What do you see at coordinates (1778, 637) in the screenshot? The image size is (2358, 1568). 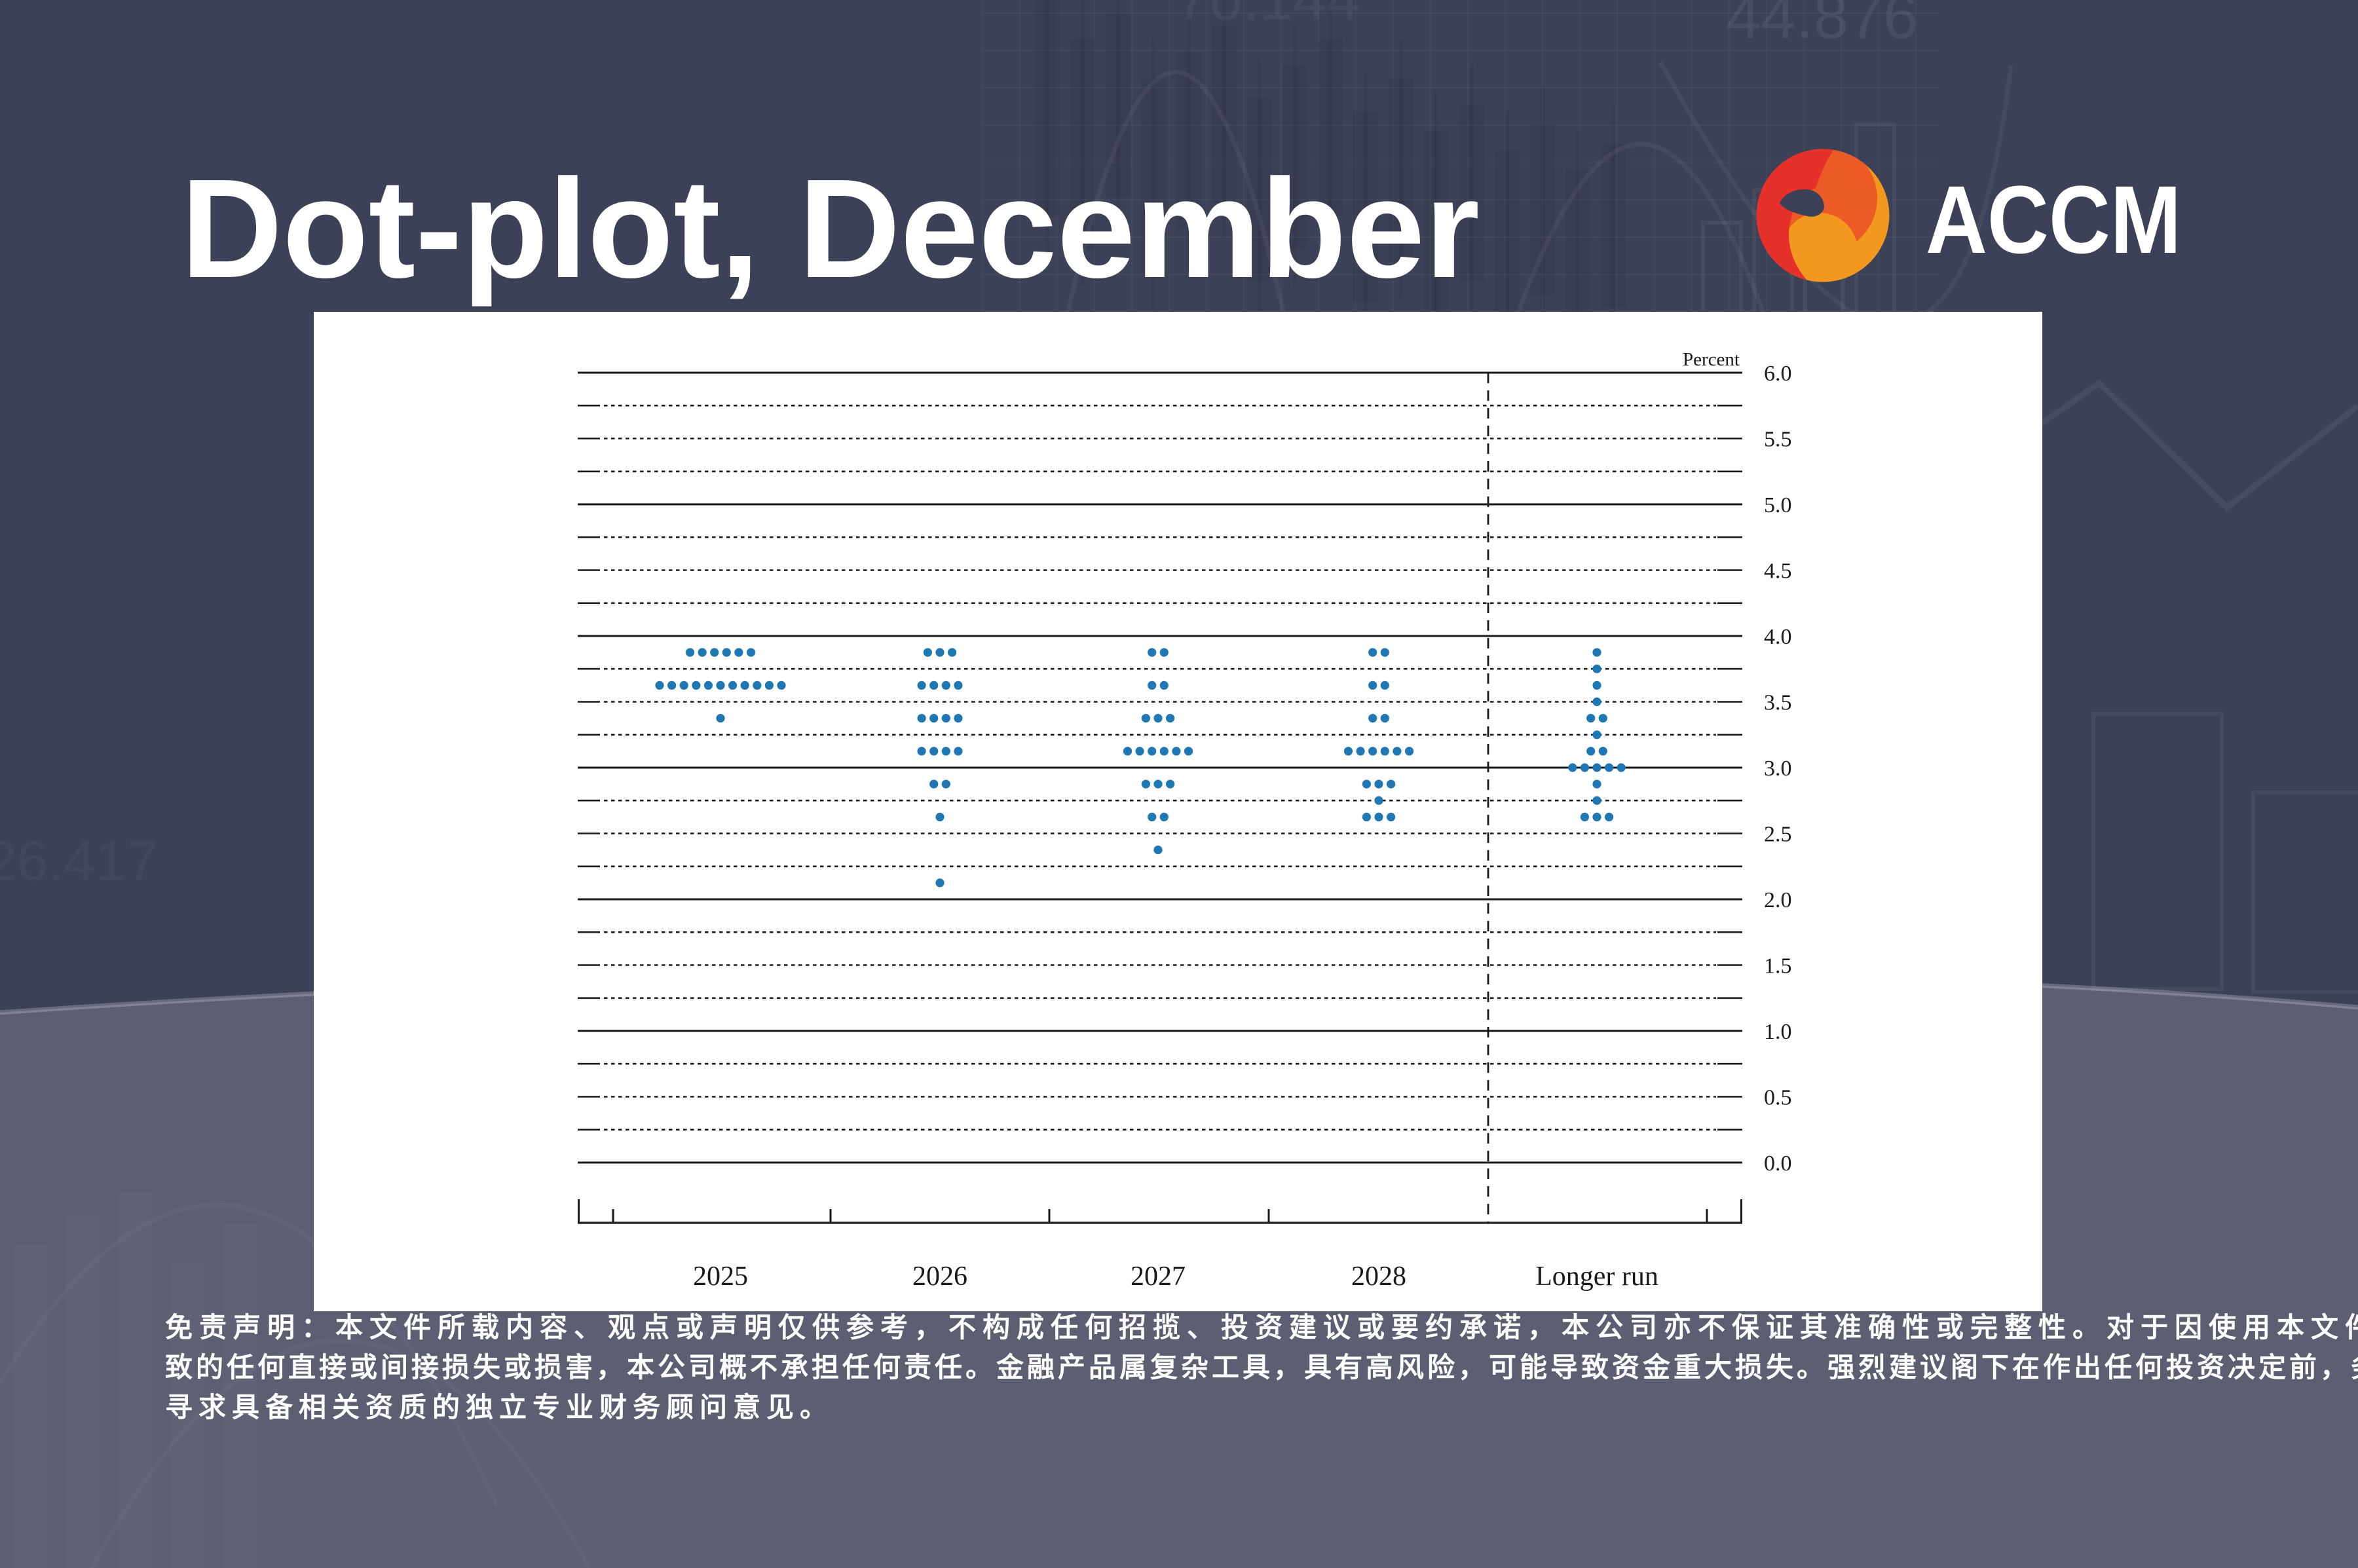 I see `svg-text: 4.0` at bounding box center [1778, 637].